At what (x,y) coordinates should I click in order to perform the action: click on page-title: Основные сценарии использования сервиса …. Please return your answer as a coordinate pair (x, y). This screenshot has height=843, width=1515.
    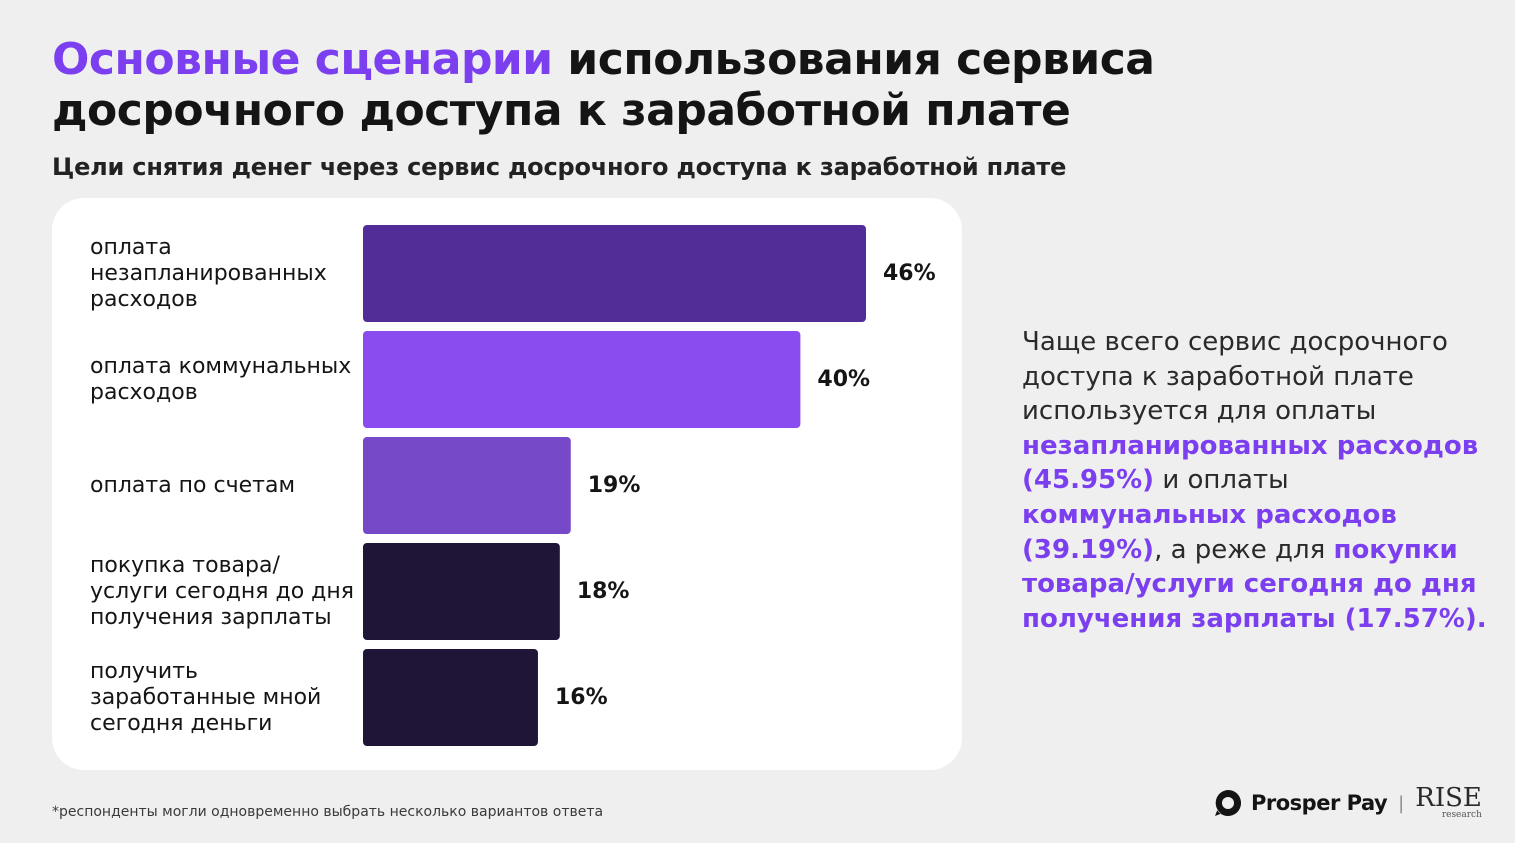
    Looking at the image, I should click on (702, 85).